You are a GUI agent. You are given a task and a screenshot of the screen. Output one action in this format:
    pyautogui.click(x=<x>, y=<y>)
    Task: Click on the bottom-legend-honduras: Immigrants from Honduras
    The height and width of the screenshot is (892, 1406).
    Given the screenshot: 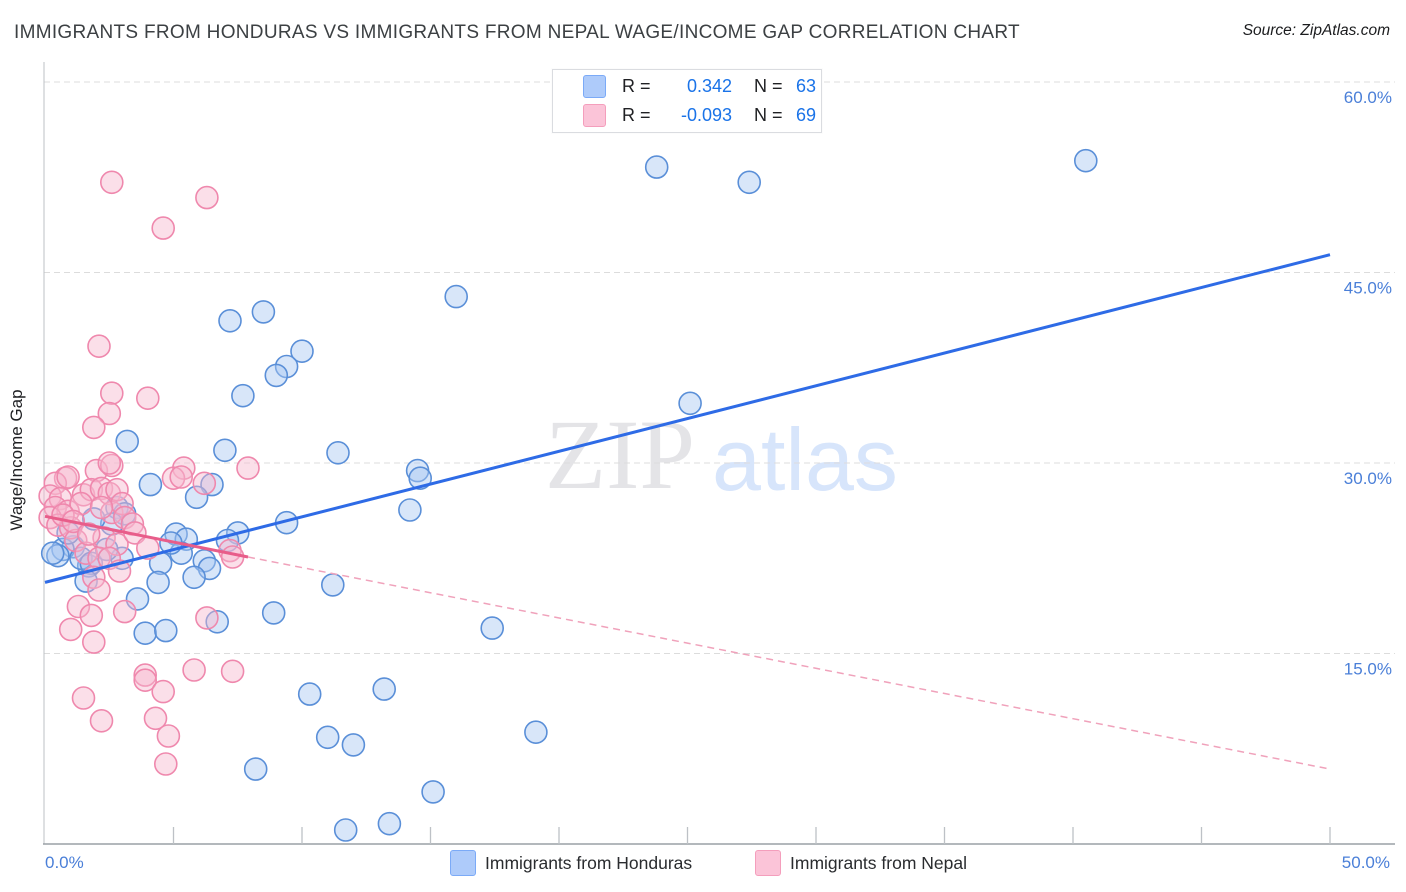 What is the action you would take?
    pyautogui.click(x=571, y=863)
    